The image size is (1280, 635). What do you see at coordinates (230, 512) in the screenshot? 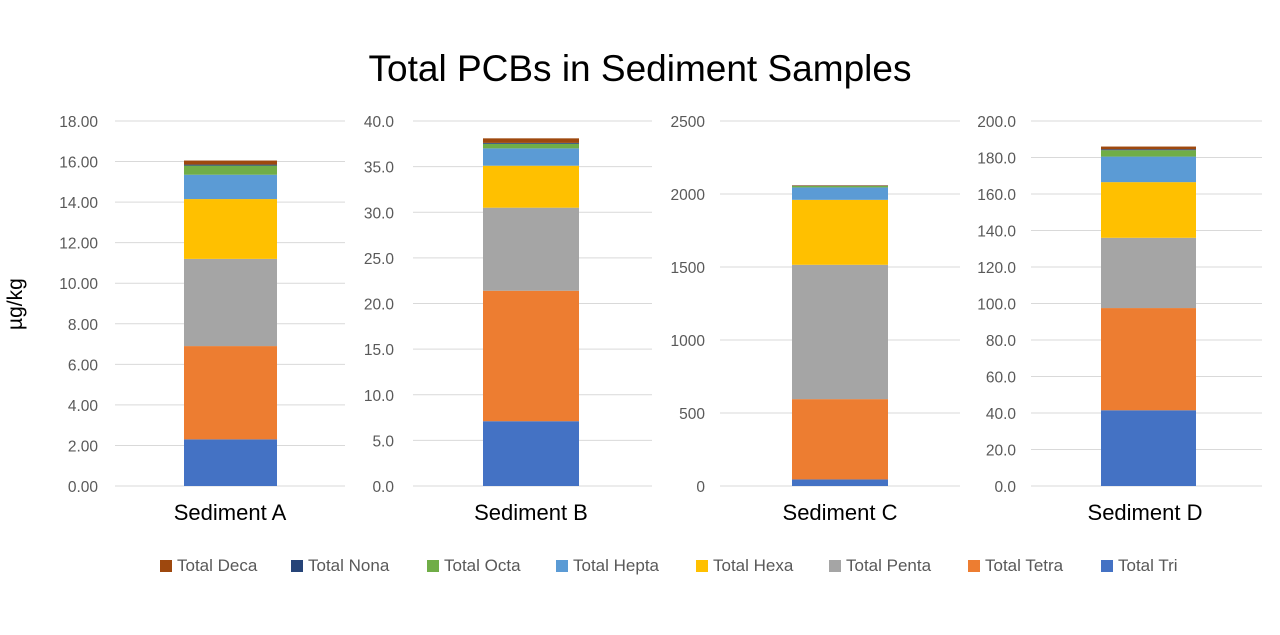
I see `x-category-label: Sediment A` at bounding box center [230, 512].